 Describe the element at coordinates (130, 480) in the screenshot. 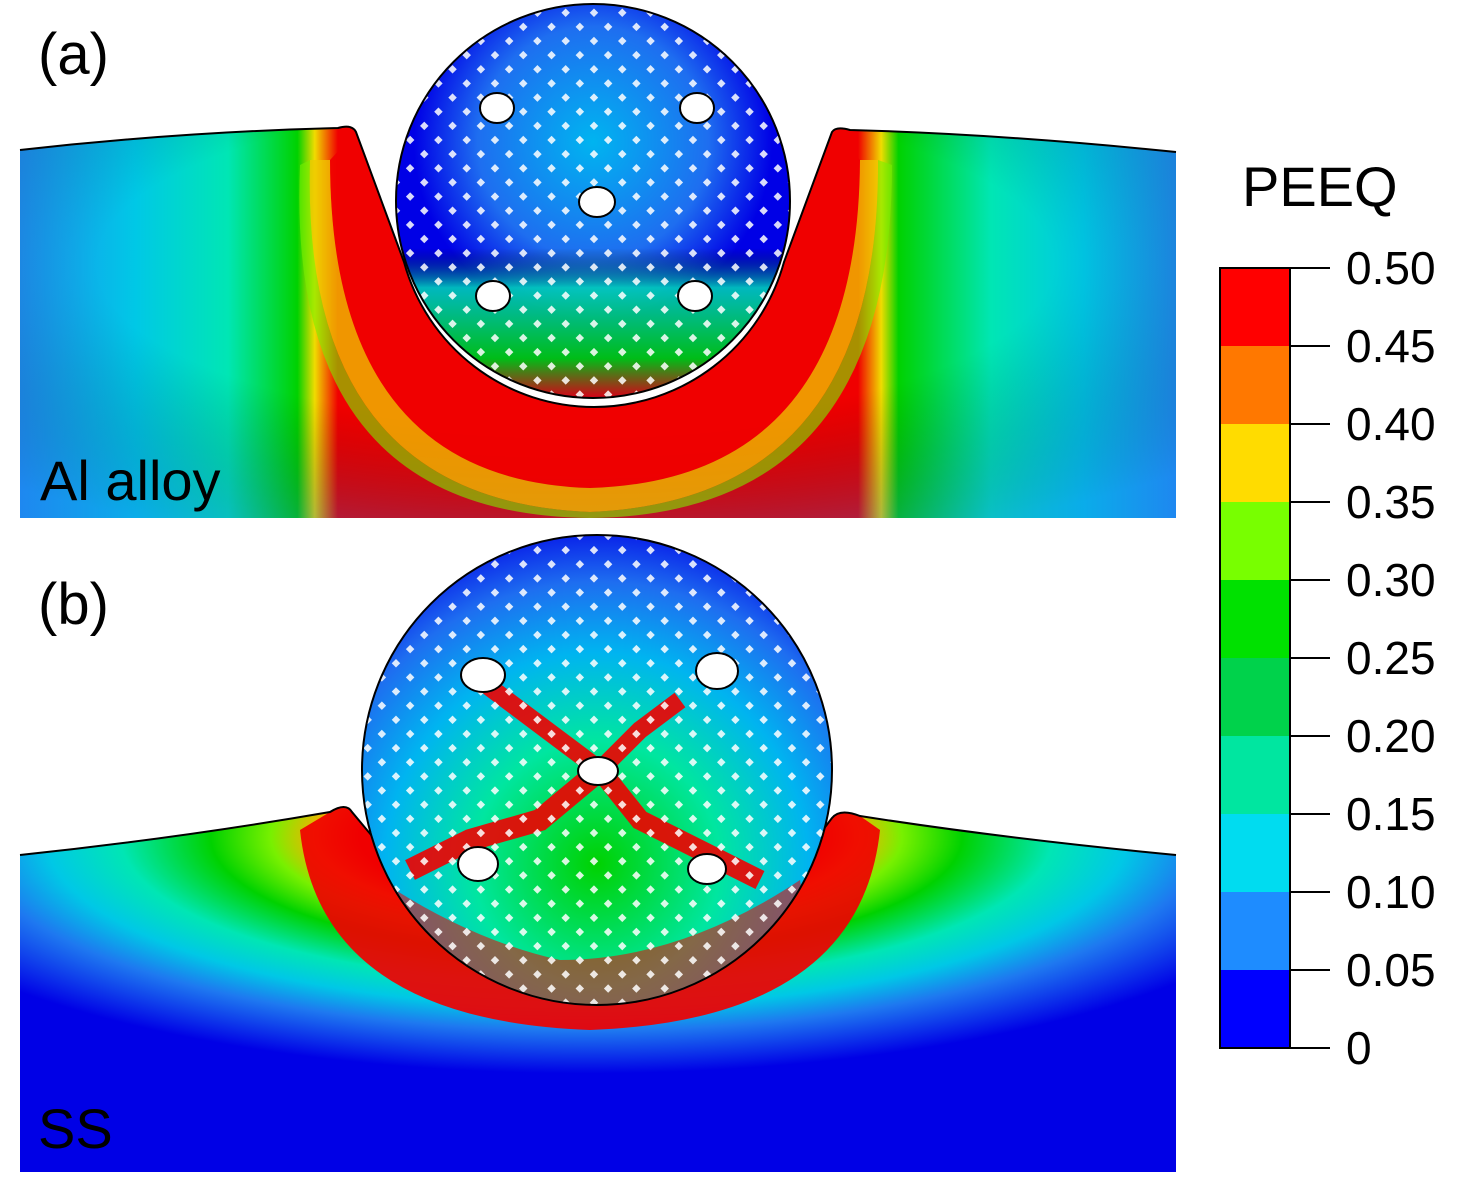

I see `material-label-a: Al alloy` at that location.